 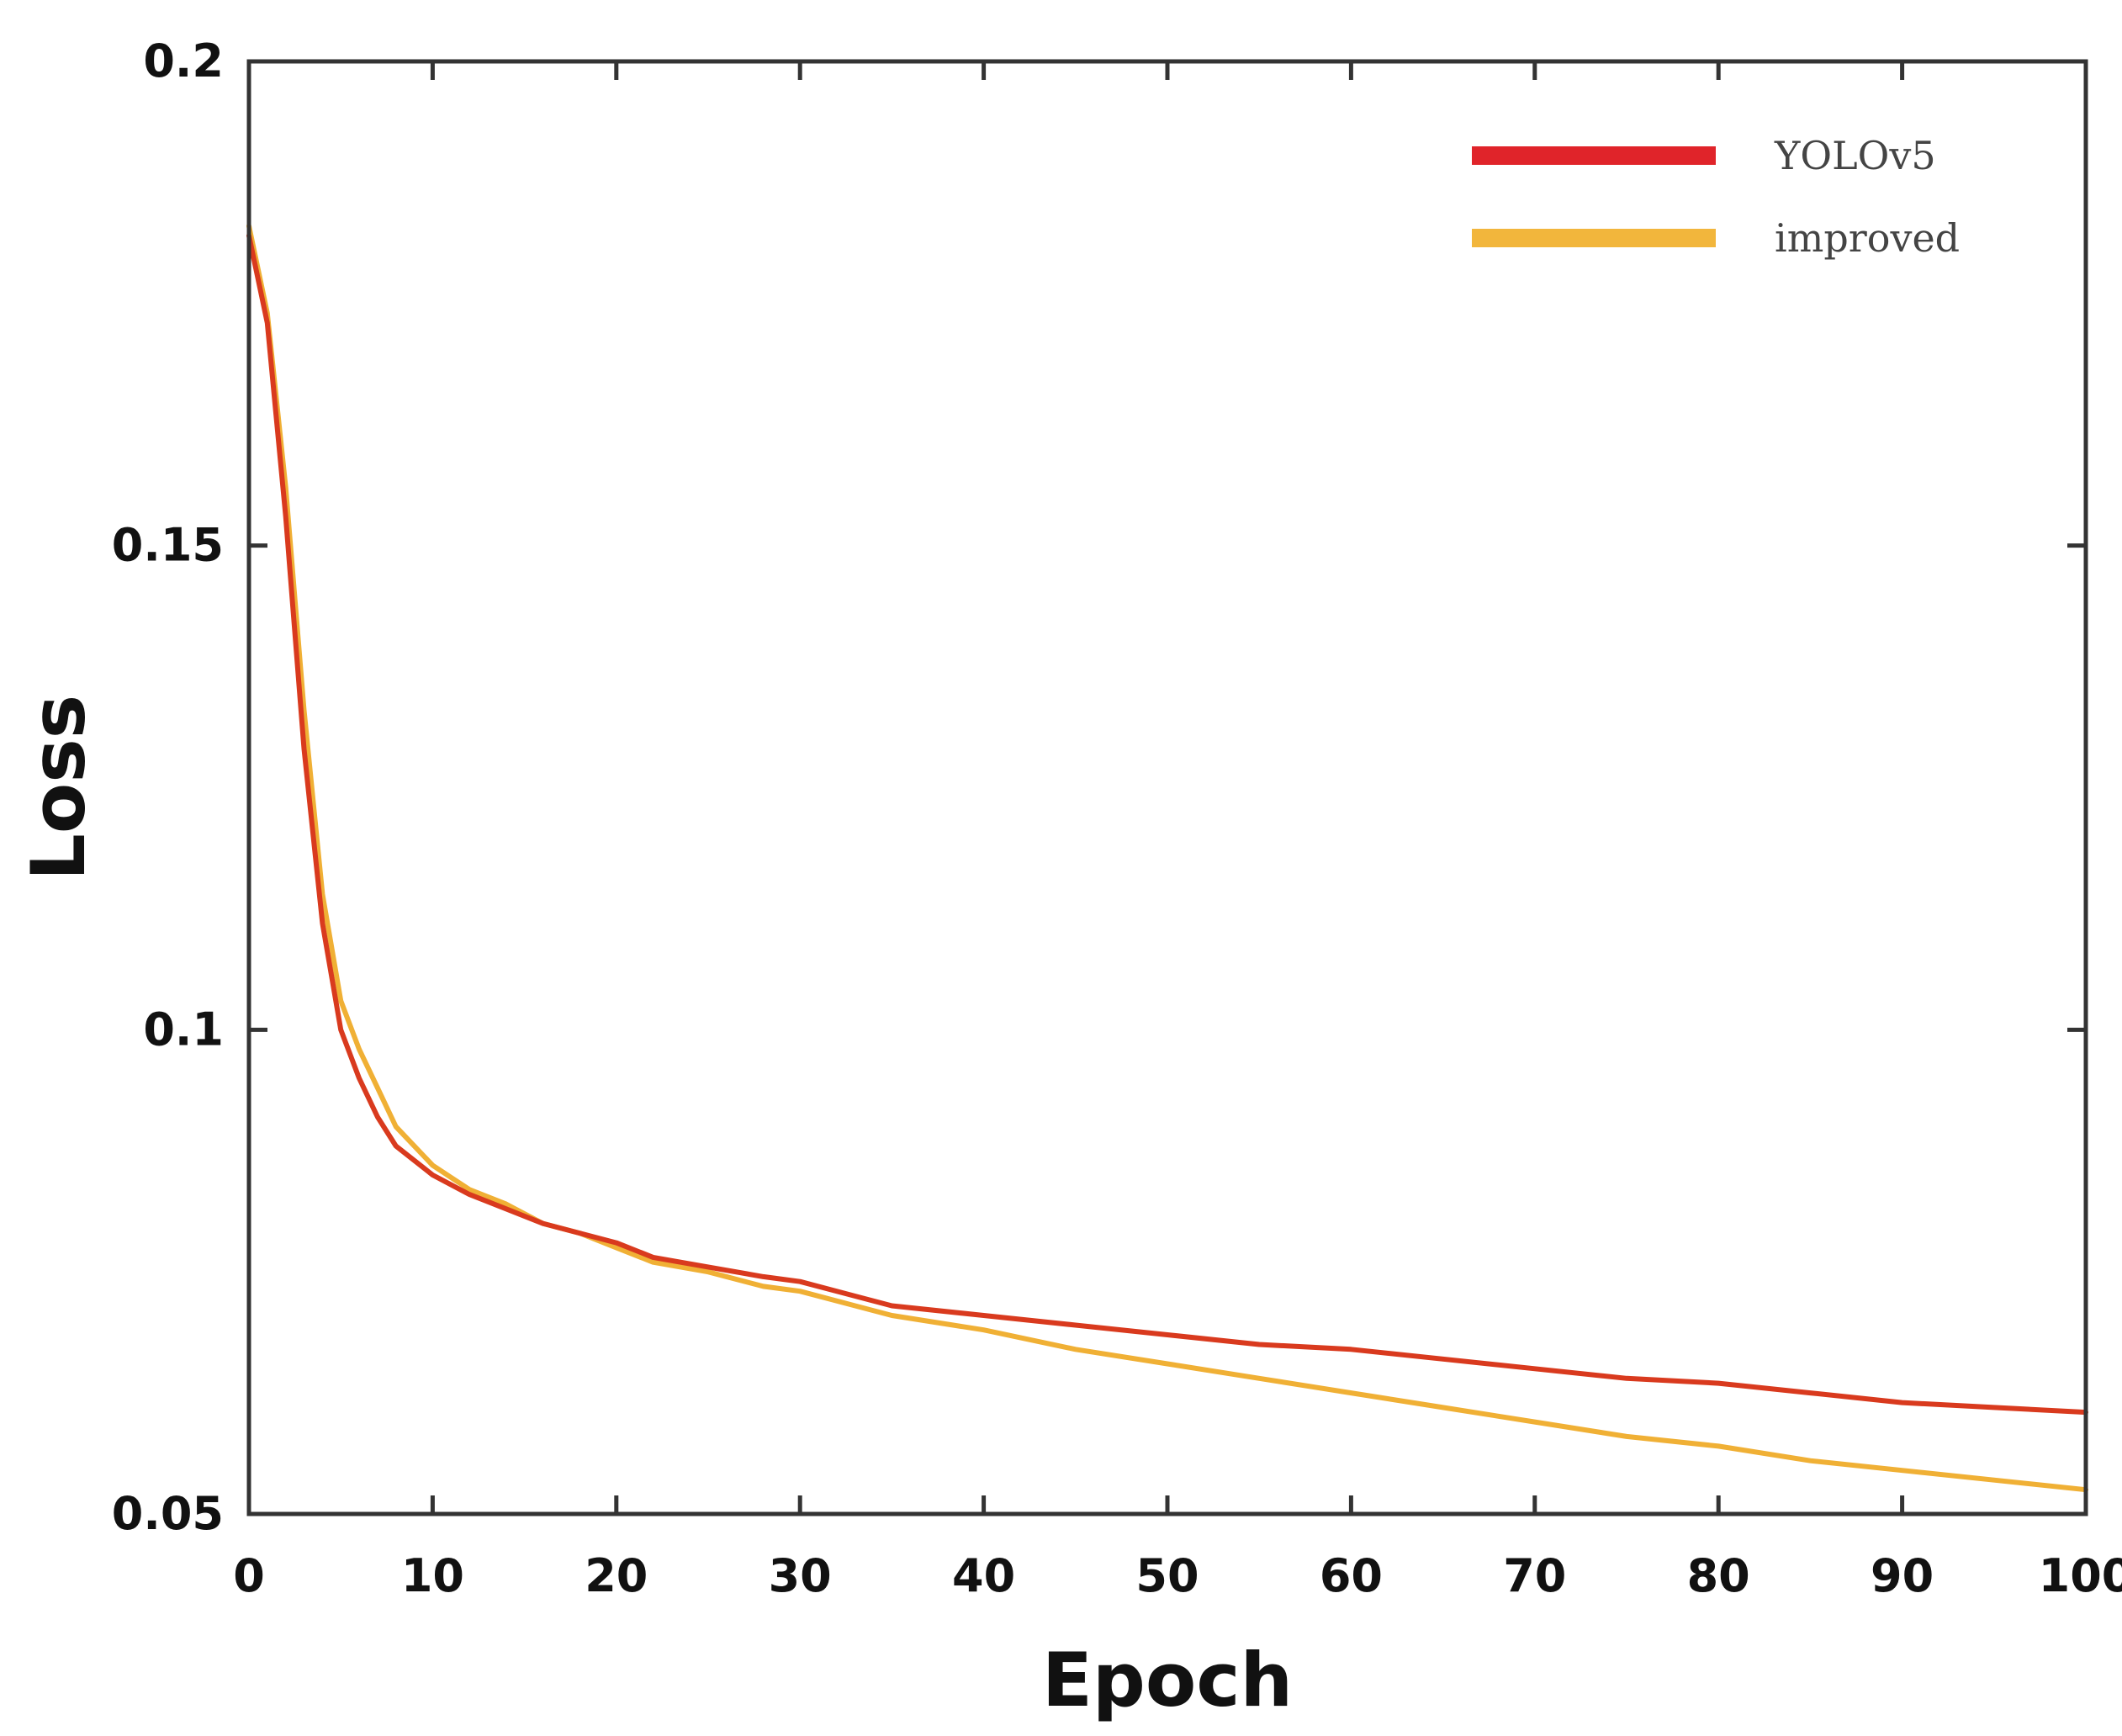 What do you see at coordinates (249, 1575) in the screenshot?
I see `x-tick-label: 0` at bounding box center [249, 1575].